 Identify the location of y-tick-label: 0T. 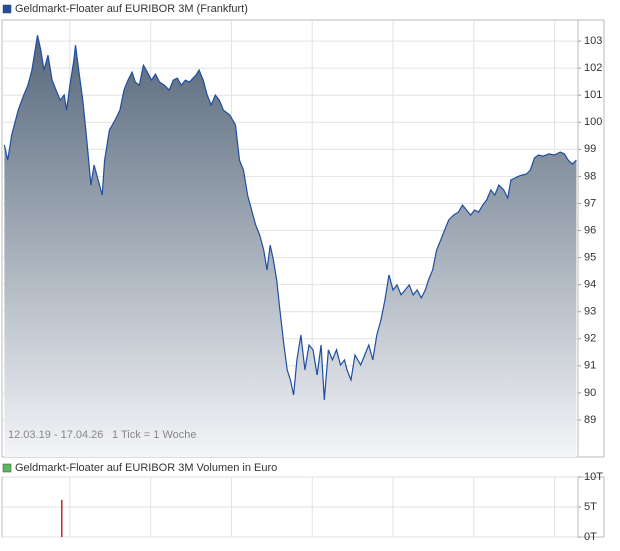
(590, 537).